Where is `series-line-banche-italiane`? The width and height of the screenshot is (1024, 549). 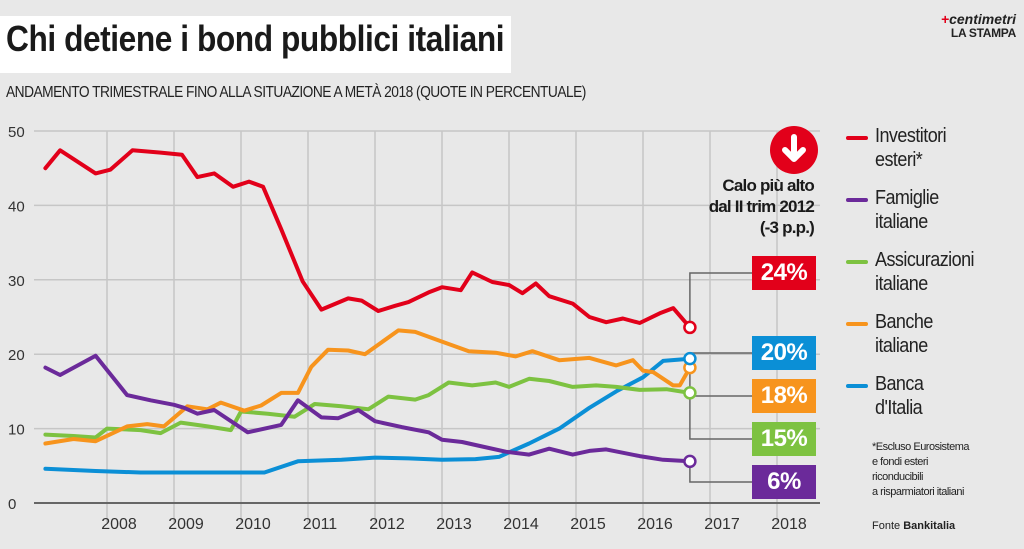
series-line-banche-italiane is located at coordinates (367, 387).